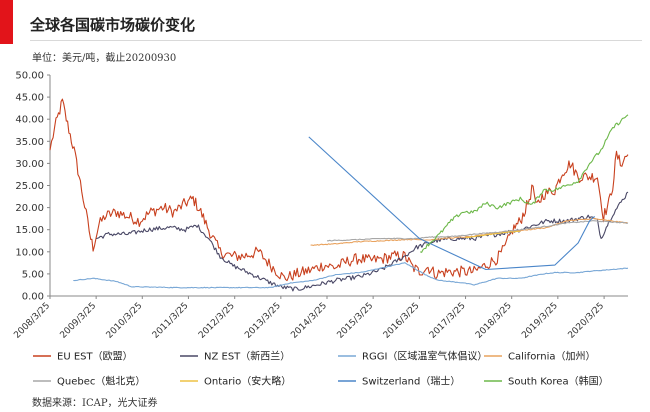 The width and height of the screenshot is (650, 412). Describe the element at coordinates (402, 321) in the screenshot. I see `x-tick-label: 2016/3/25` at that location.